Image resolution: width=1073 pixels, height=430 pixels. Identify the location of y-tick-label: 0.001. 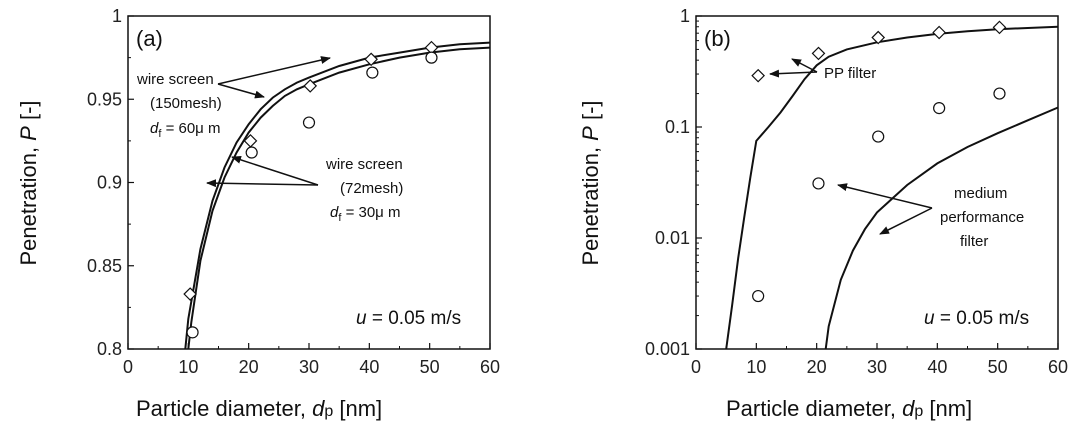
(667, 349).